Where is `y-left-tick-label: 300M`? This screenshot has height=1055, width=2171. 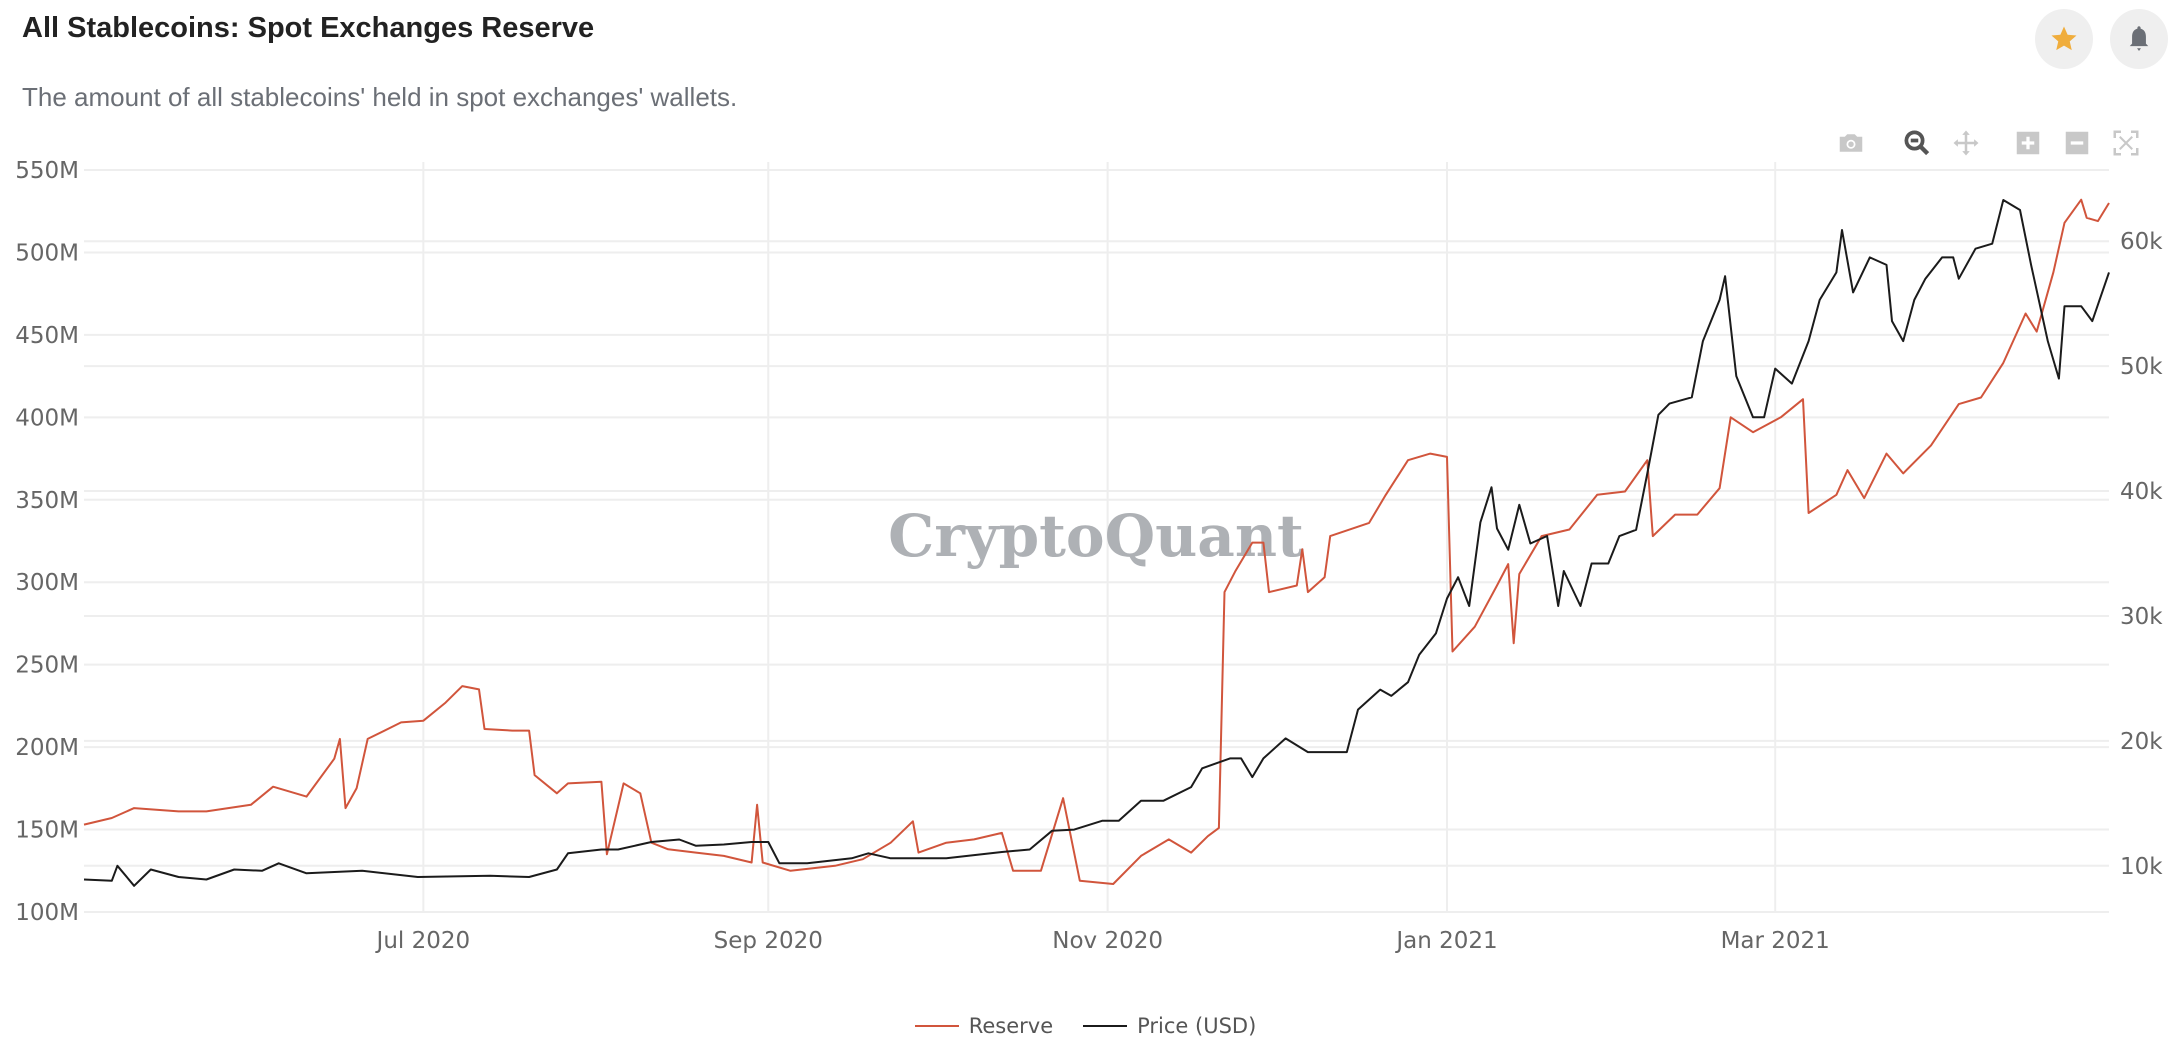
y-left-tick-label: 300M is located at coordinates (47, 583).